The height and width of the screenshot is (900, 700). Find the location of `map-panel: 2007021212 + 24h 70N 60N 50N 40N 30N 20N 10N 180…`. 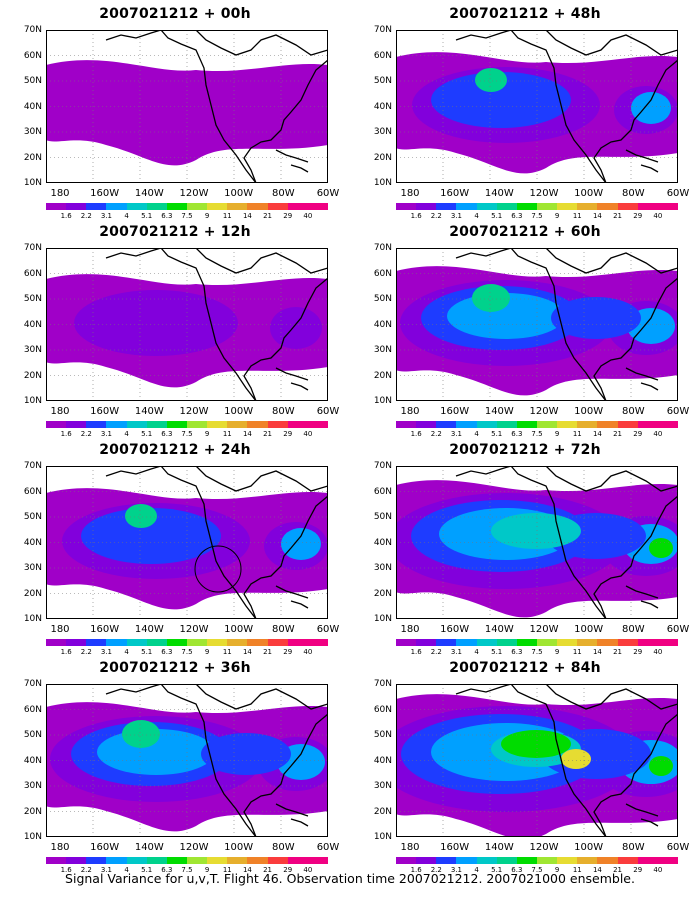

map-panel: 2007021212 + 24h 70N 60N 50N 40N 30N 20N 10N 180… is located at coordinates (175, 549).